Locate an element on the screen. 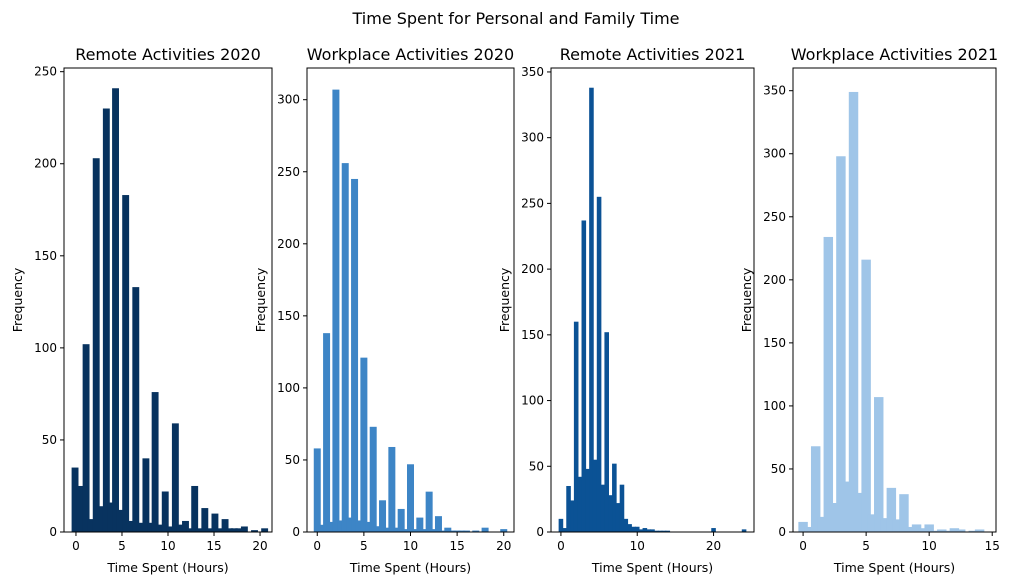  y-tick-label: 0 is located at coordinates (540, 532).